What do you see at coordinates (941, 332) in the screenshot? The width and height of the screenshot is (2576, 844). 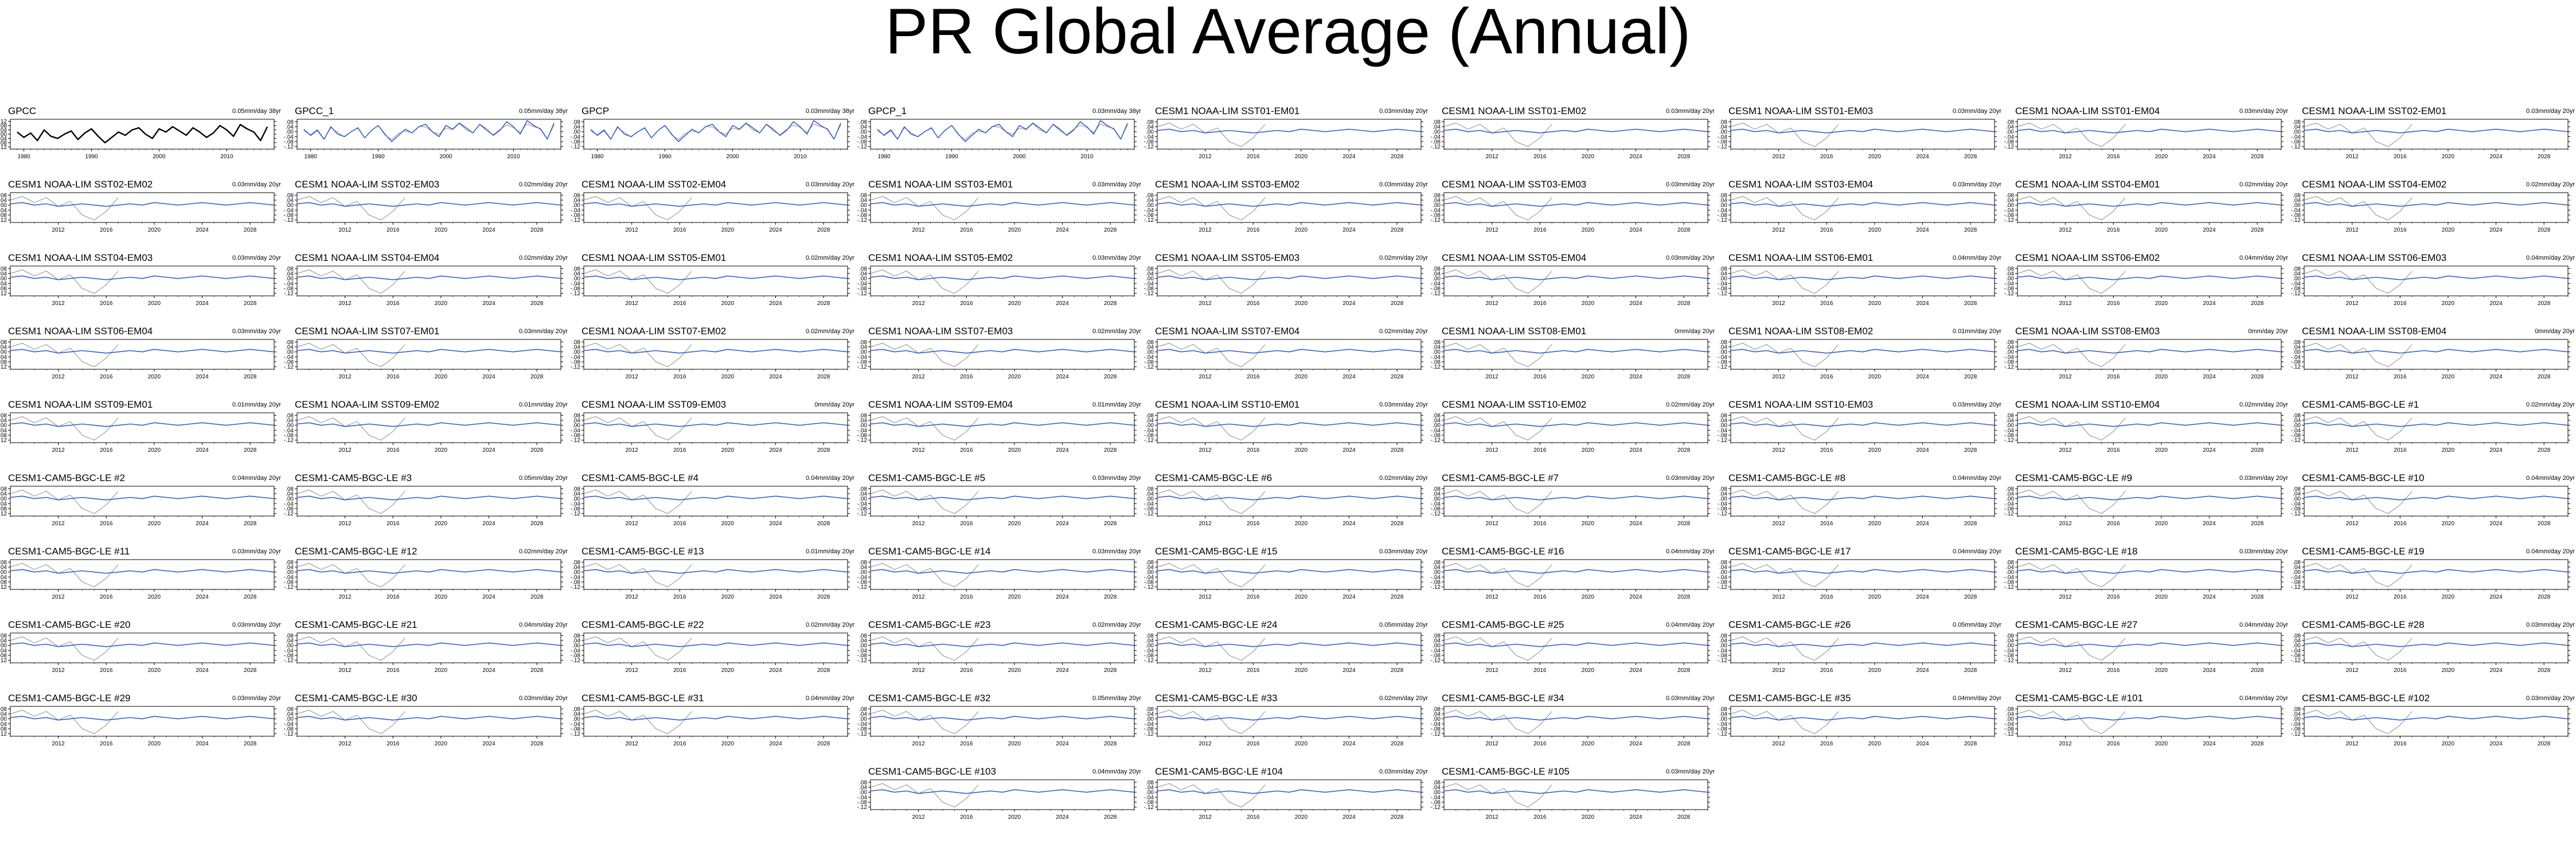 I see `panel-title: CESM1 NOAA-LIM SST07-EM03` at bounding box center [941, 332].